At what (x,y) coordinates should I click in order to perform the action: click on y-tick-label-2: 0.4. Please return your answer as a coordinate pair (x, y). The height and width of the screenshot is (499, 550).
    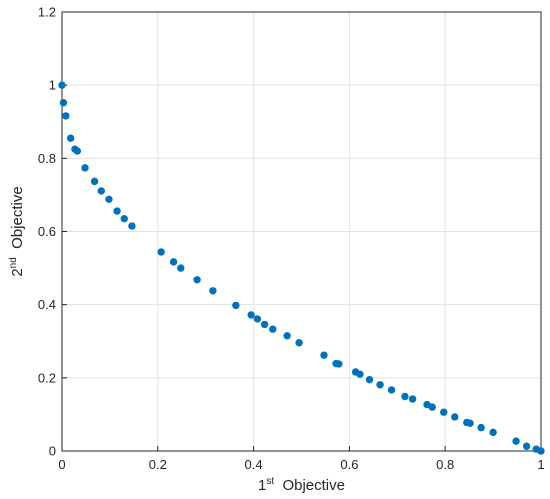
    Looking at the image, I should click on (47, 304).